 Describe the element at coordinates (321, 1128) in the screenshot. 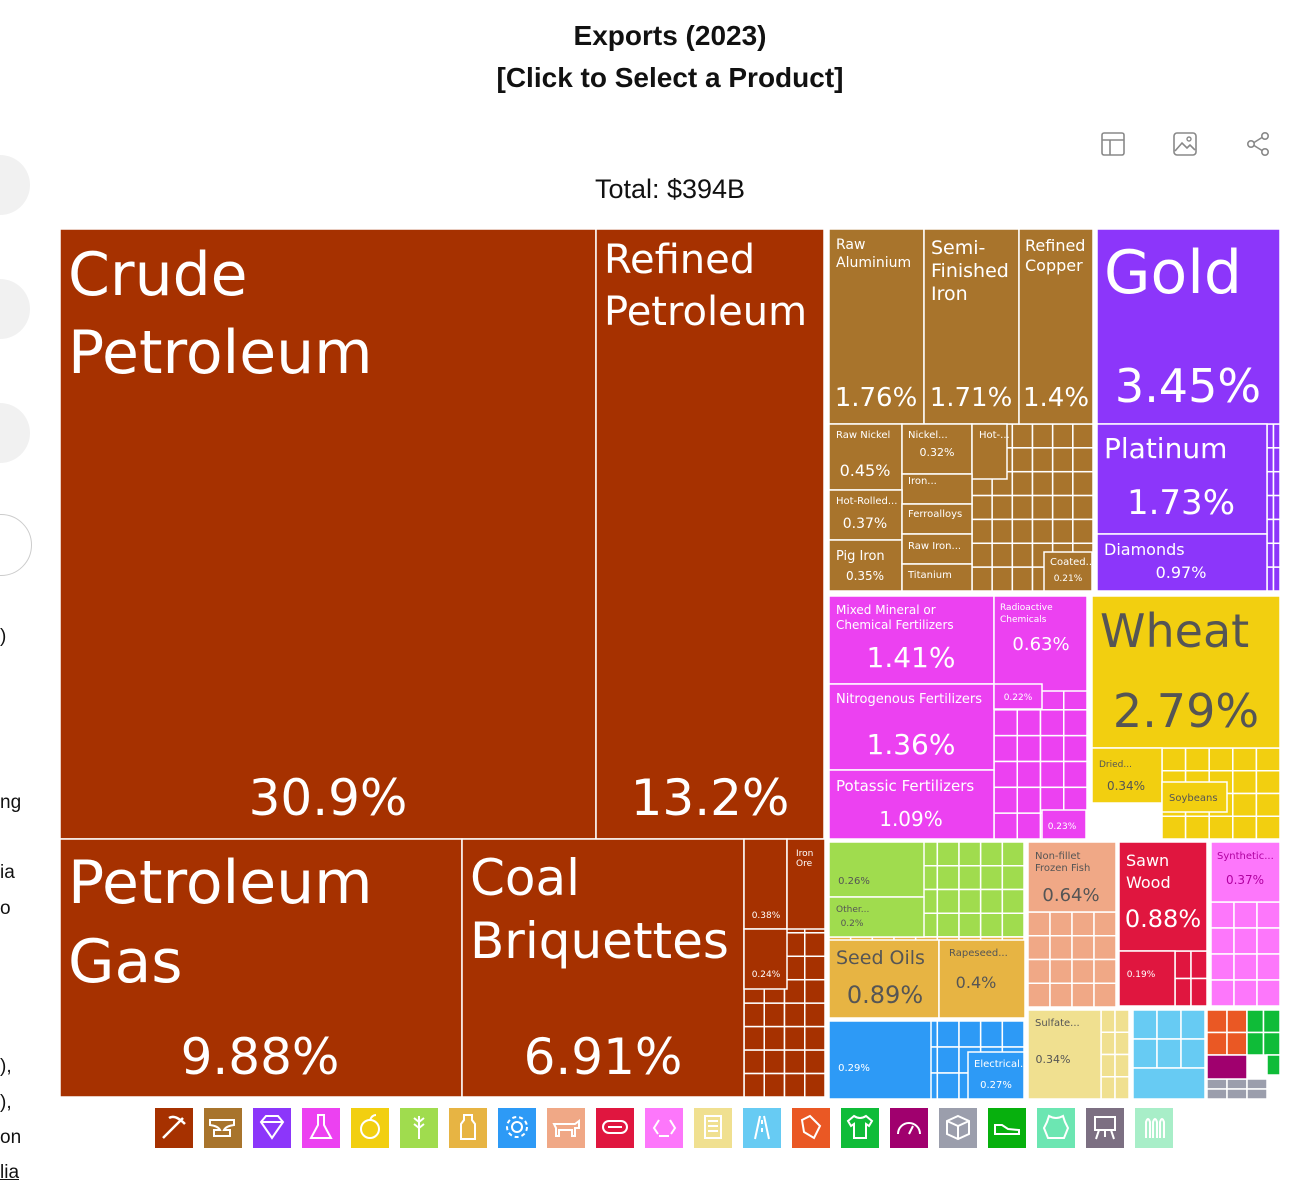

I see `flask-icon` at that location.